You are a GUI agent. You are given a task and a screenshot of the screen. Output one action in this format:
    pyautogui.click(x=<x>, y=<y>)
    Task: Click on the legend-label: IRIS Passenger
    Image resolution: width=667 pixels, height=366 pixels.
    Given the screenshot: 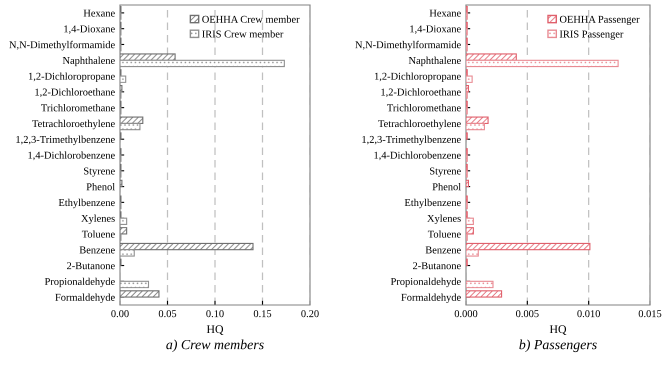 What is the action you would take?
    pyautogui.click(x=592, y=35)
    